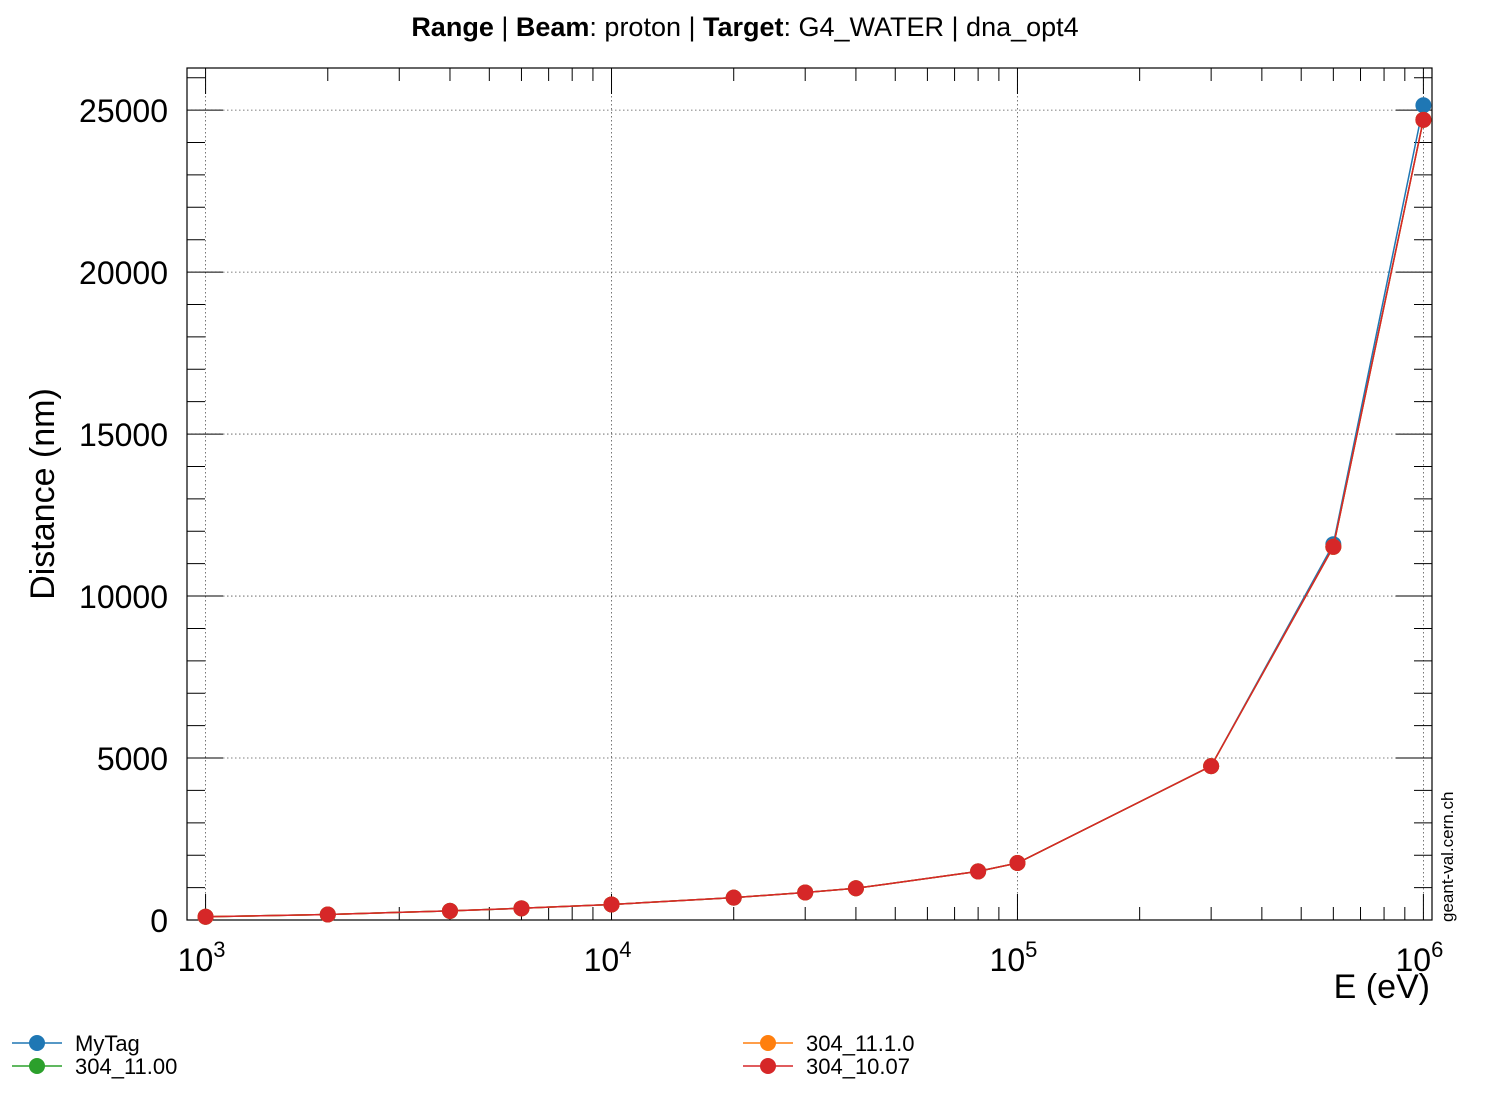 The image size is (1500, 1100). Describe the element at coordinates (858, 1066) in the screenshot. I see `legend-label: 304_10.07` at that location.